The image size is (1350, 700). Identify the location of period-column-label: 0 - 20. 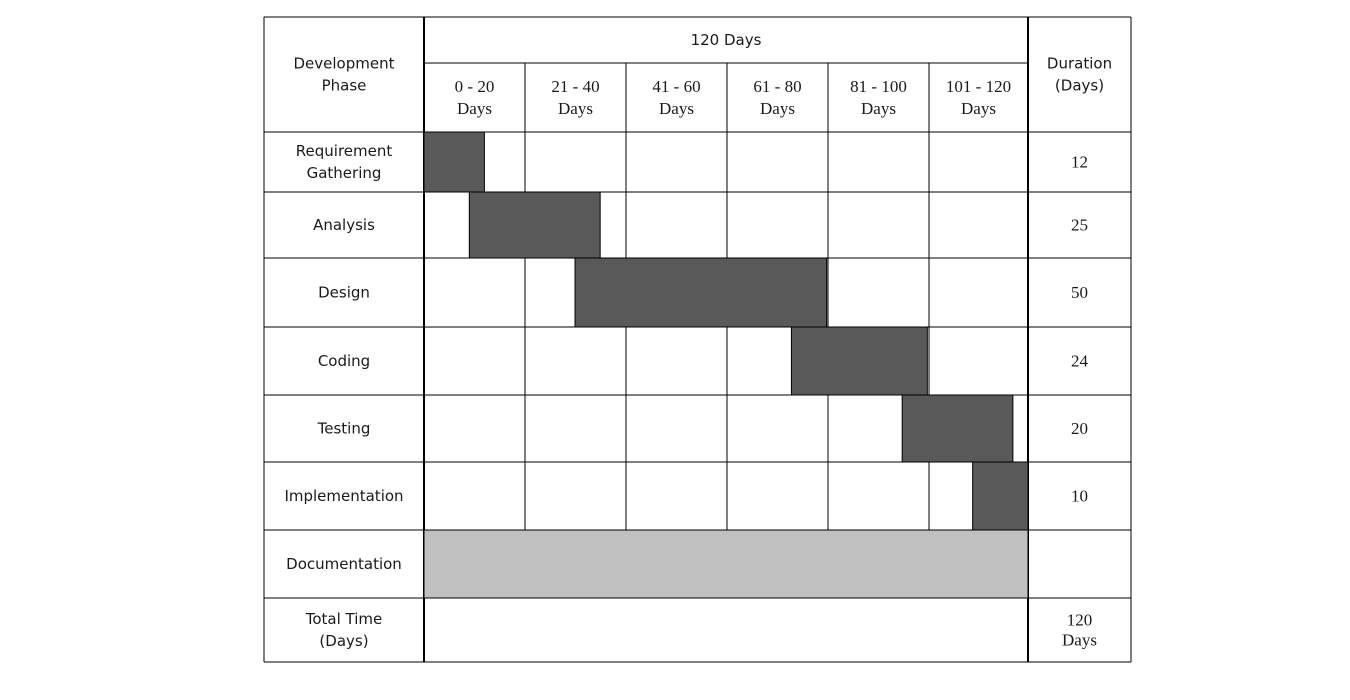
(475, 86).